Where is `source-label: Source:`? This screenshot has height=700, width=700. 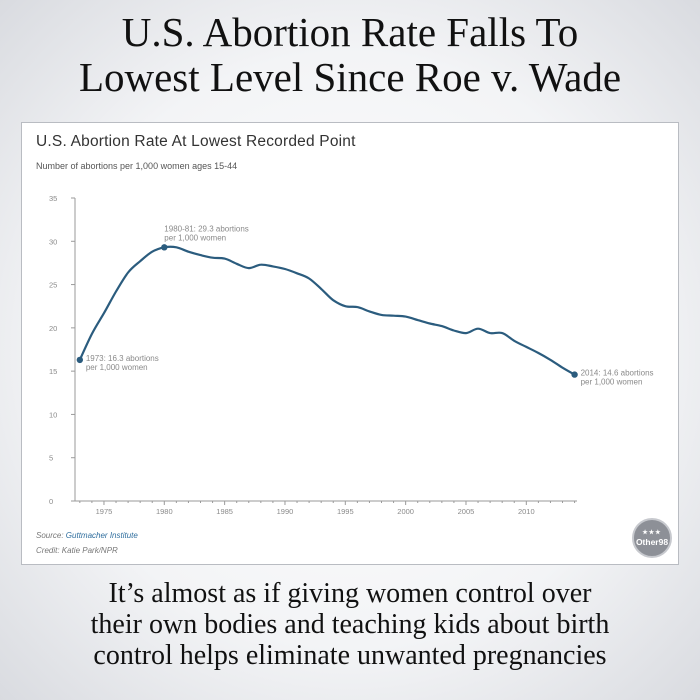 source-label: Source: is located at coordinates (51, 535).